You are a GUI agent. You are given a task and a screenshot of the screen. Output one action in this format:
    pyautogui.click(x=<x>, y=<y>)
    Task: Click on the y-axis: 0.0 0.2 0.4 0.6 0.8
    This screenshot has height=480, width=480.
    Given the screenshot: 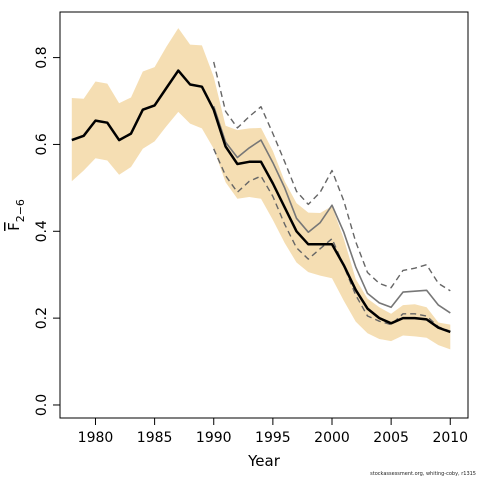 What is the action you would take?
    pyautogui.click(x=47, y=231)
    